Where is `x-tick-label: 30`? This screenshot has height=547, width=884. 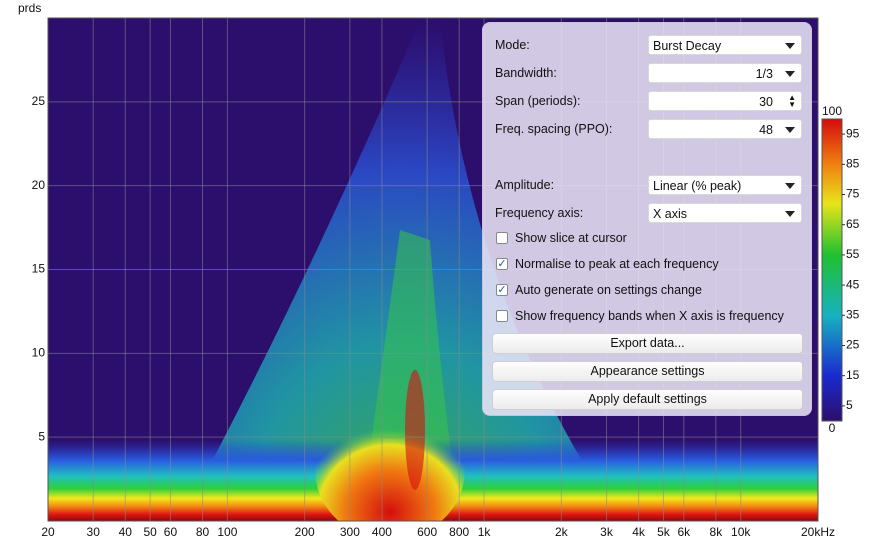 x-tick-label: 30 is located at coordinates (94, 532).